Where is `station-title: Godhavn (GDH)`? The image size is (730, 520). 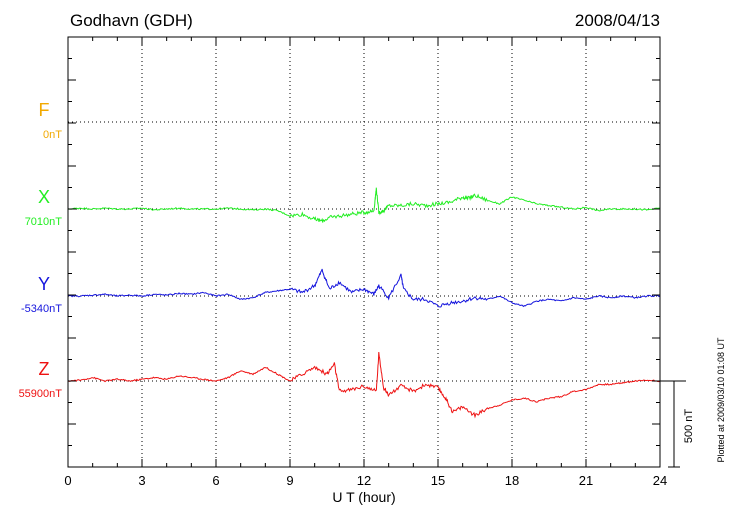 station-title: Godhavn (GDH) is located at coordinates (131, 20).